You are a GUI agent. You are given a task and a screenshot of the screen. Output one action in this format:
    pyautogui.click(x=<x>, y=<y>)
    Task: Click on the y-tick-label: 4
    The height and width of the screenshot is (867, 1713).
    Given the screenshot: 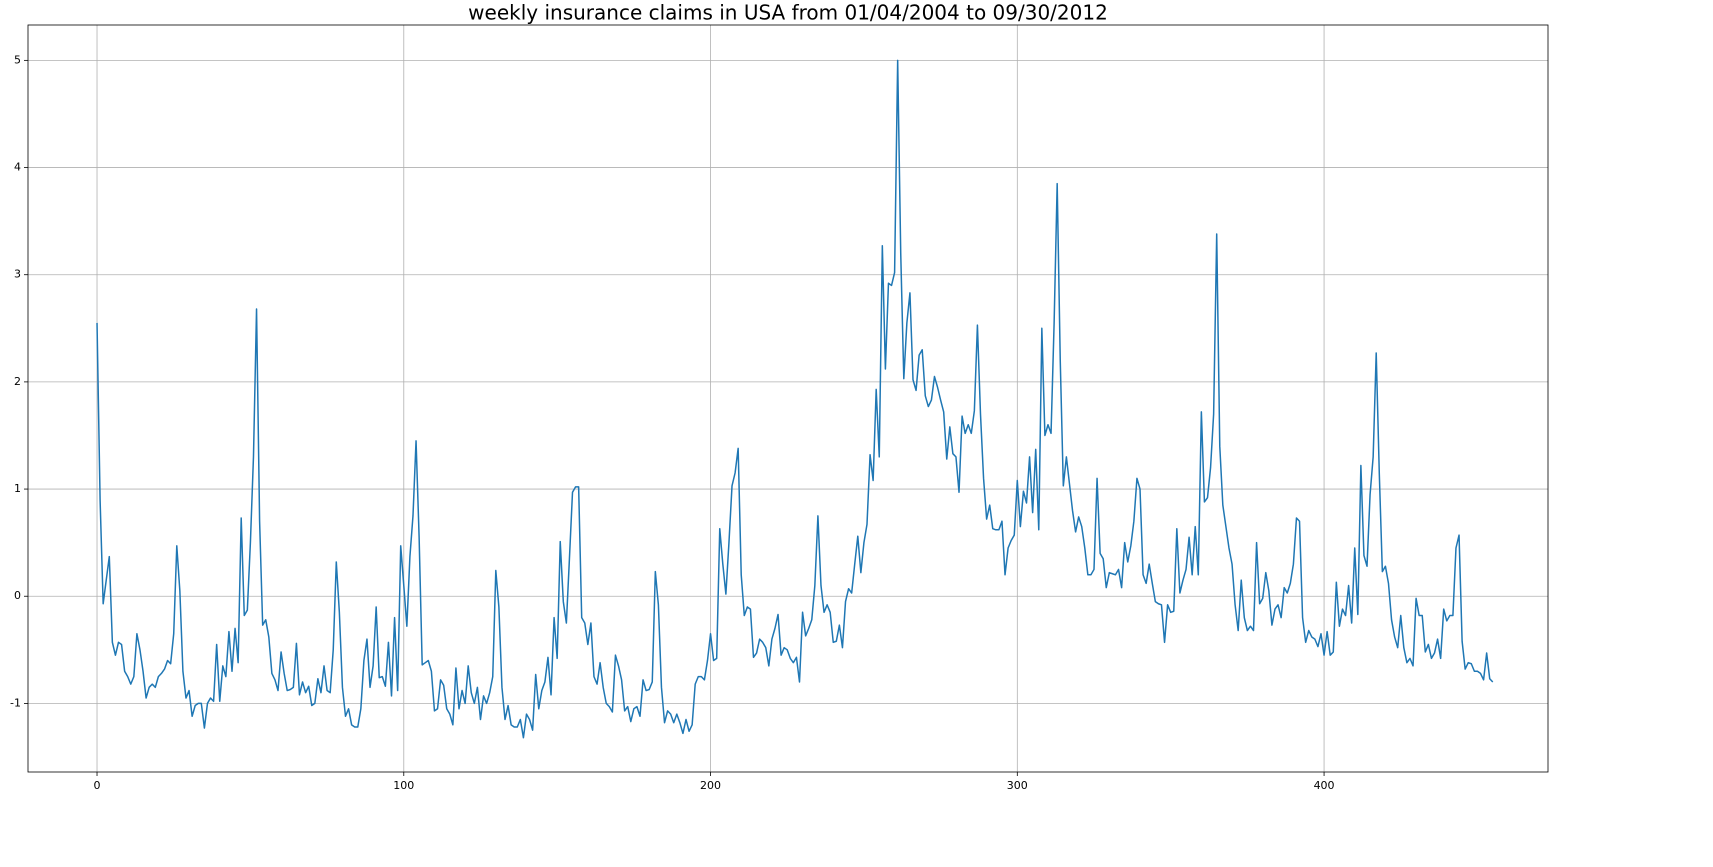 What is the action you would take?
    pyautogui.click(x=17, y=167)
    